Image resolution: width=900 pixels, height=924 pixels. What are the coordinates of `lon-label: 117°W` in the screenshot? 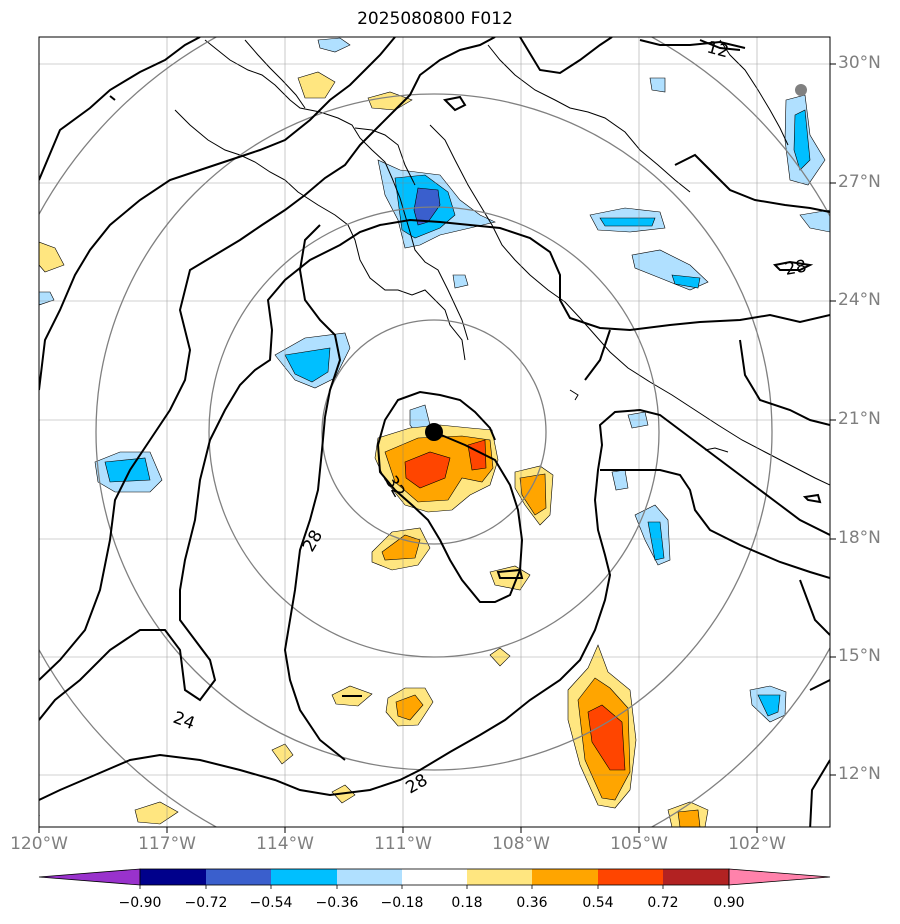 It's located at (167, 844).